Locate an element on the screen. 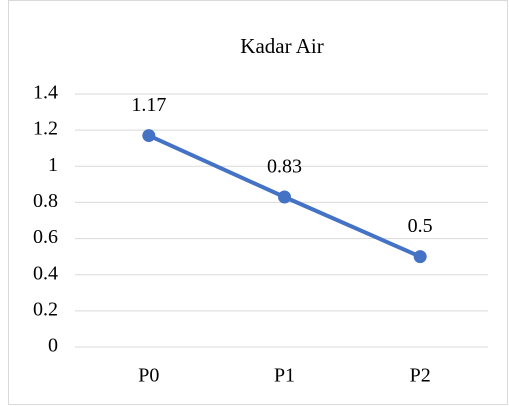 This screenshot has width=509, height=406. data-label: 0.5 is located at coordinates (420, 226).